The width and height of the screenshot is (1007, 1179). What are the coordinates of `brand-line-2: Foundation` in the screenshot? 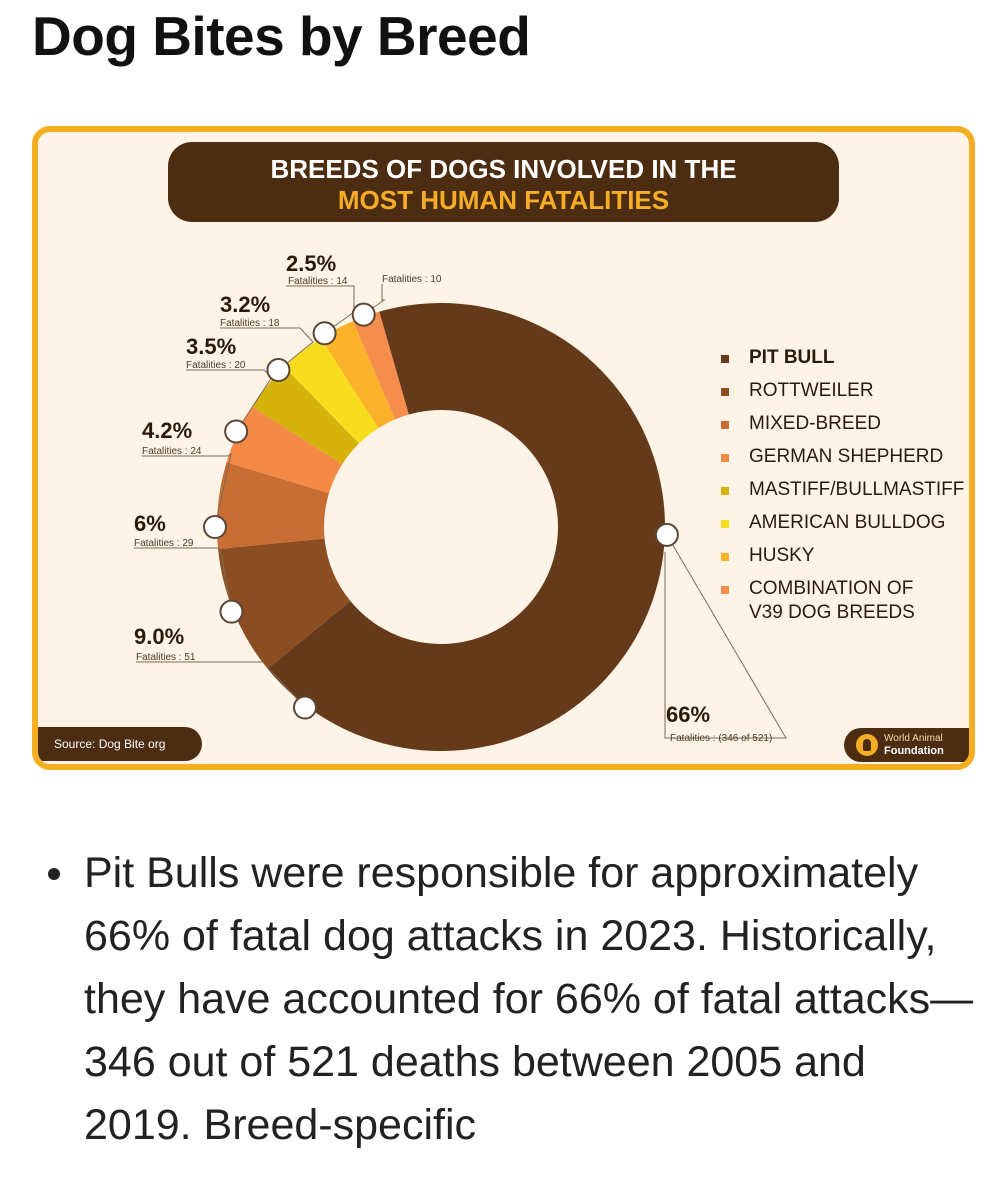 It's located at (914, 751).